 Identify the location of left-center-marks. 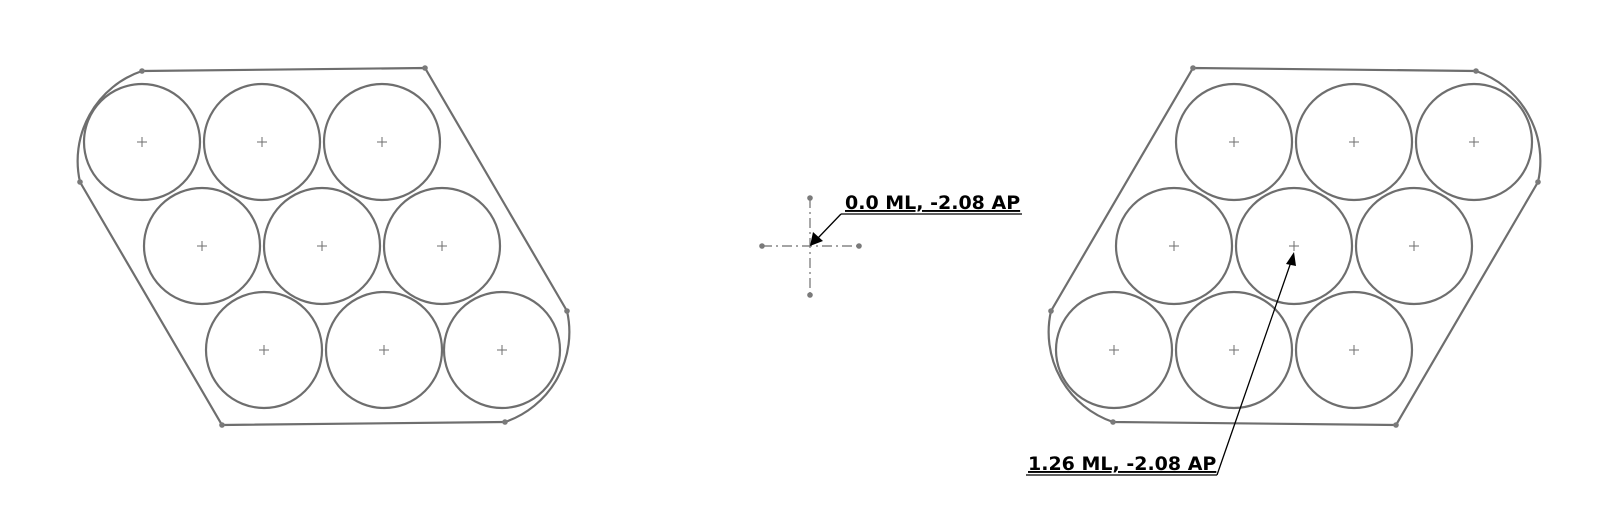
(322, 246).